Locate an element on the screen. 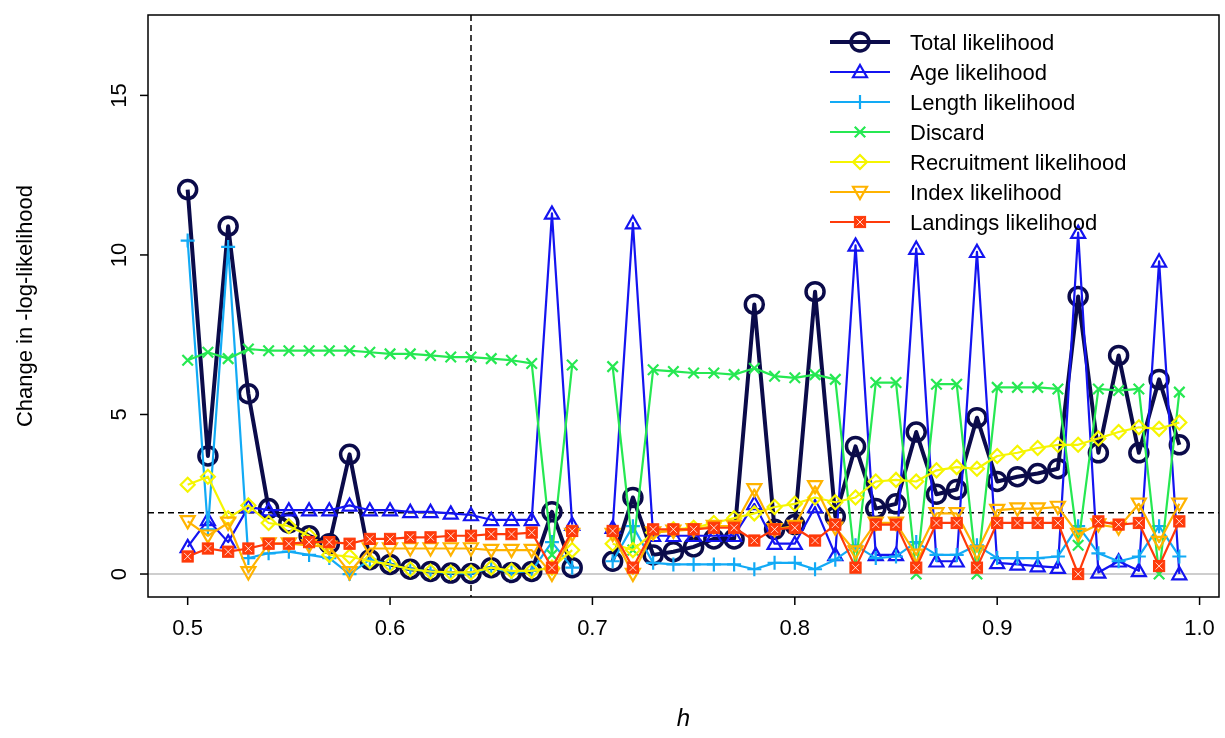 The width and height of the screenshot is (1225, 738). legend-label: Length likelihood is located at coordinates (993, 102).